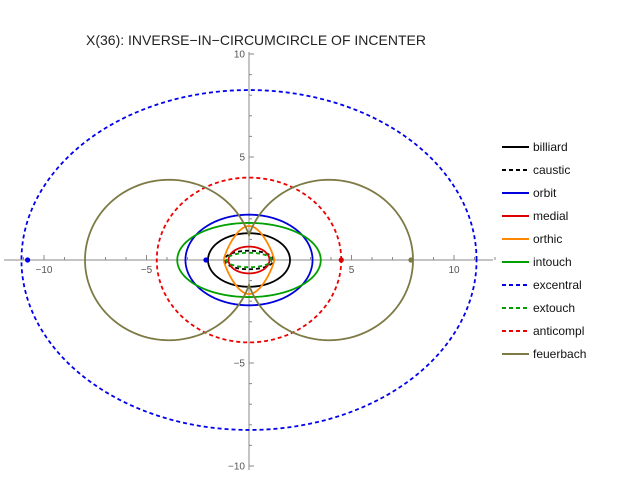 This screenshot has width=623, height=502. I want to click on legend-item-anticompl: anticompl, so click(543, 331).